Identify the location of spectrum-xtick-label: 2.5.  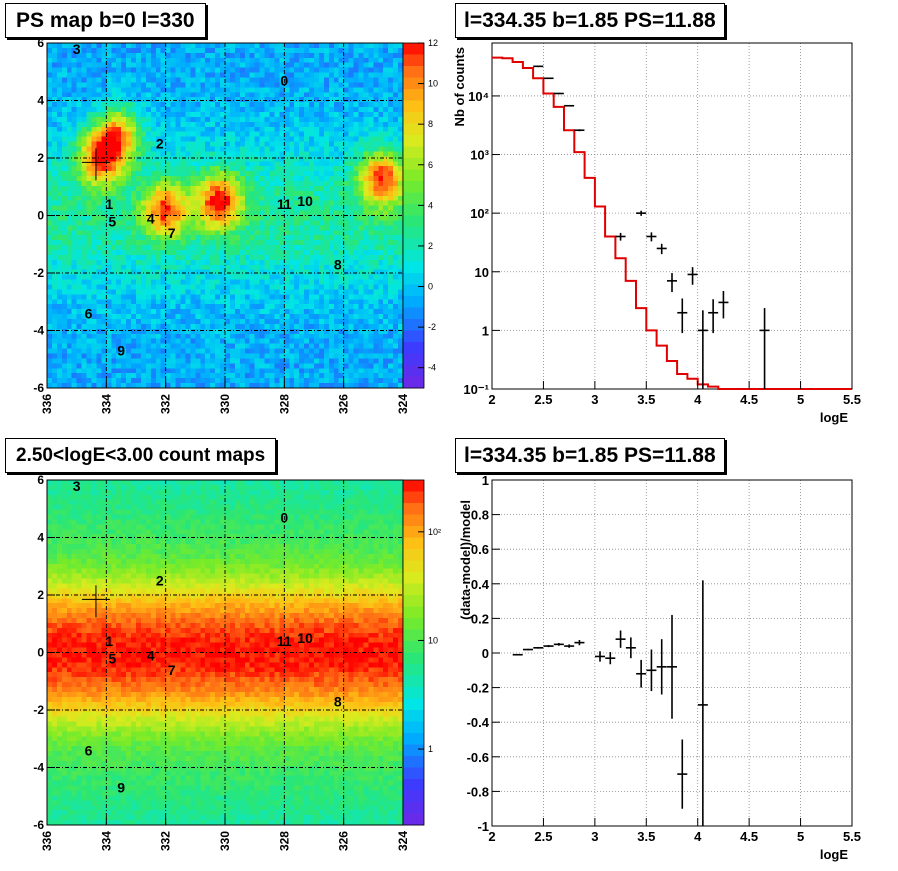
(543, 399).